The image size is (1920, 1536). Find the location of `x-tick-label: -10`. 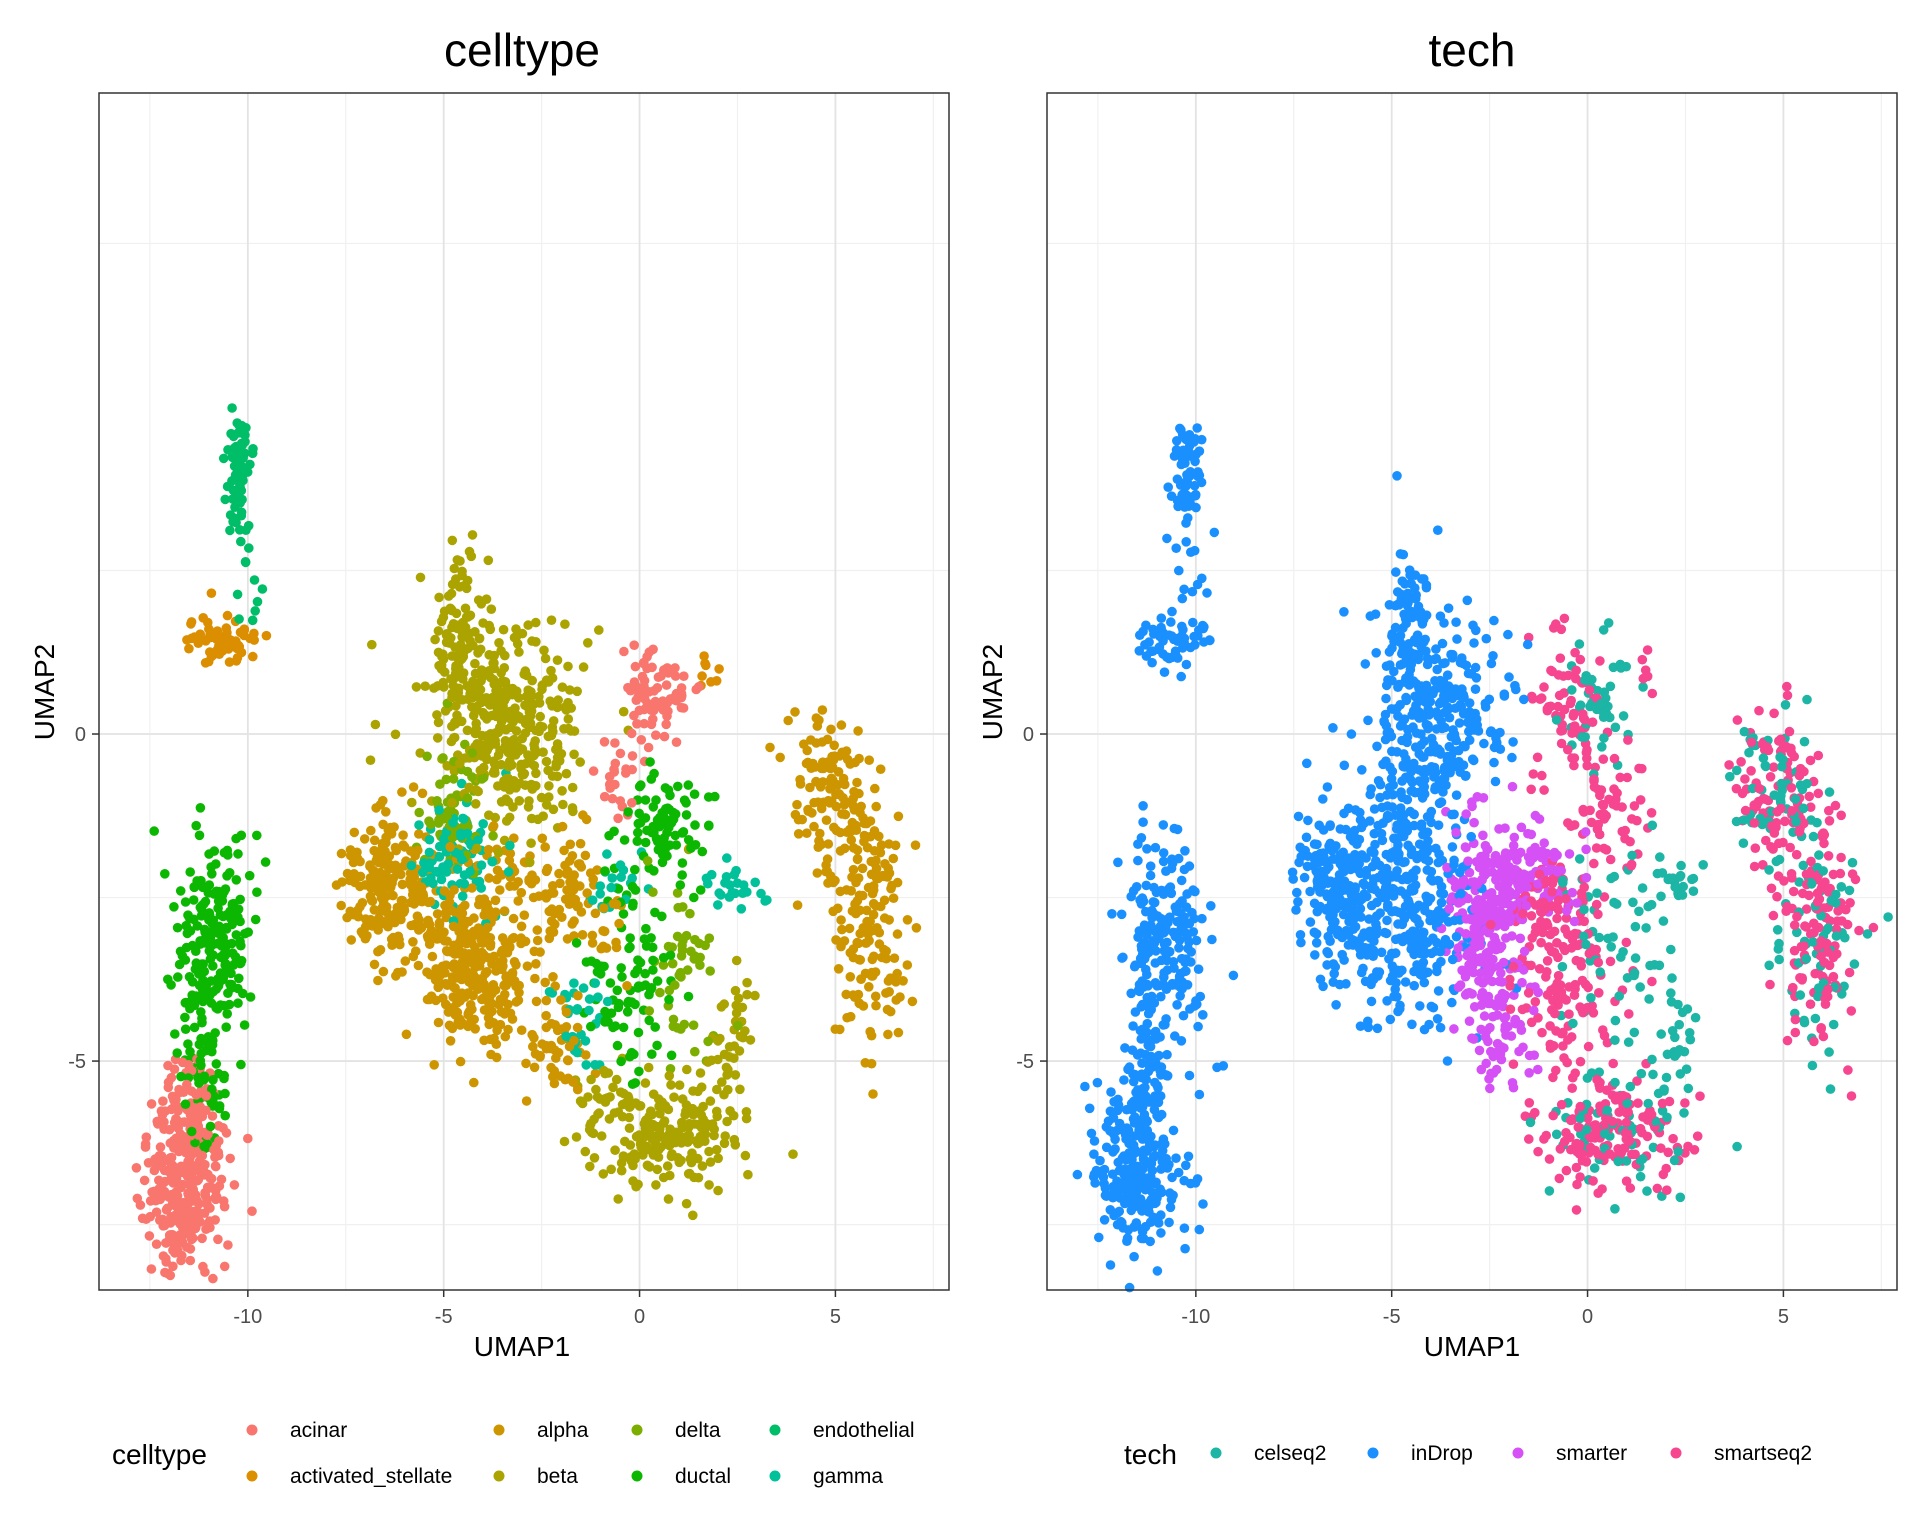

x-tick-label: -10 is located at coordinates (247, 1317).